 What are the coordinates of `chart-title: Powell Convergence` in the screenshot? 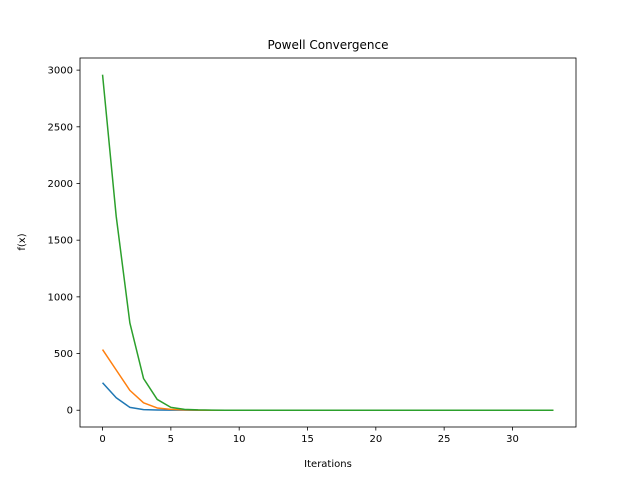 It's located at (328, 45).